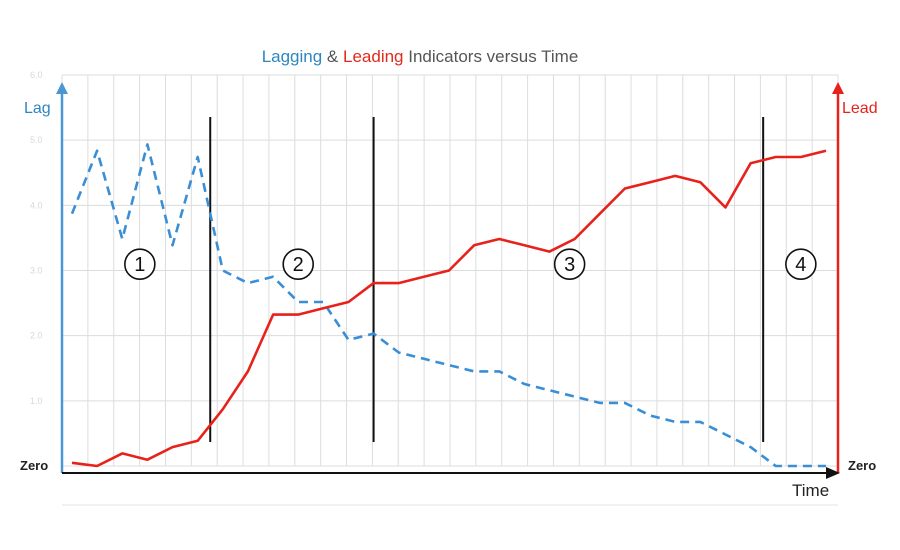  I want to click on title-part: Indicators versus Time, so click(491, 56).